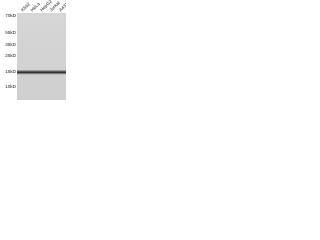 This screenshot has width=320, height=240. What do you see at coordinates (10, 32) in the screenshot?
I see `marker-label: 55kD` at bounding box center [10, 32].